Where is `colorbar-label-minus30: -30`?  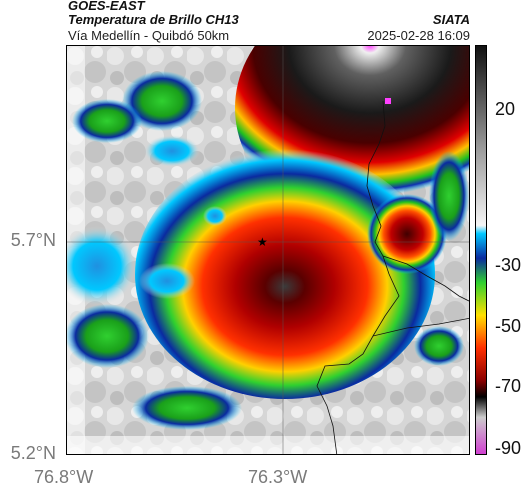
colorbar-label-minus30: -30 is located at coordinates (508, 265).